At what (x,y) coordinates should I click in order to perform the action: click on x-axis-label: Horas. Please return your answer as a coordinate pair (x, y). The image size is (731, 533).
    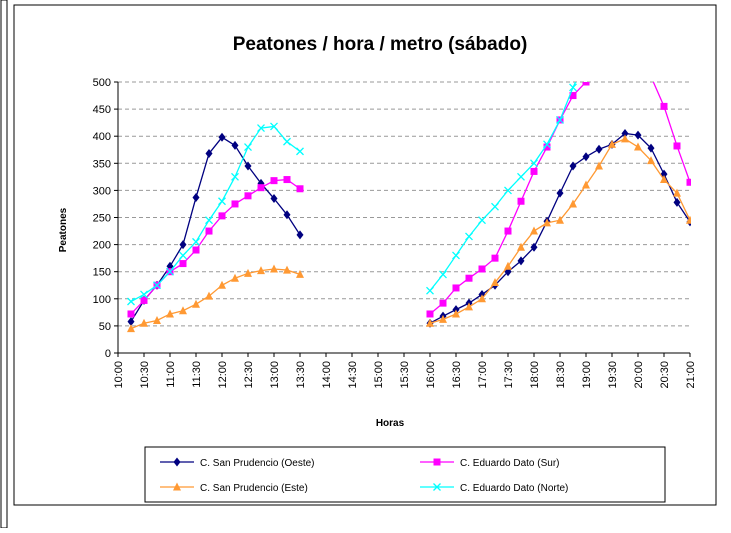
    Looking at the image, I should click on (390, 423).